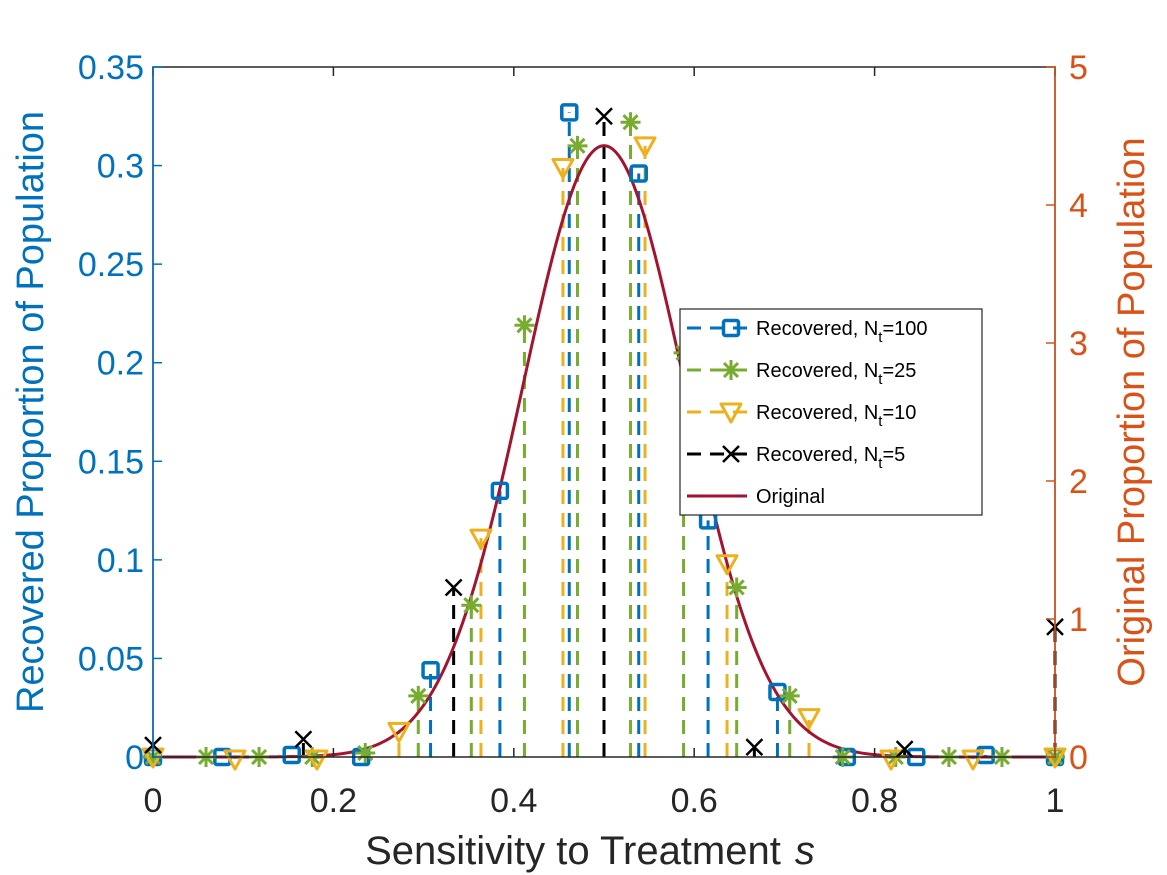  Describe the element at coordinates (790, 497) in the screenshot. I see `legend-label: Original` at that location.